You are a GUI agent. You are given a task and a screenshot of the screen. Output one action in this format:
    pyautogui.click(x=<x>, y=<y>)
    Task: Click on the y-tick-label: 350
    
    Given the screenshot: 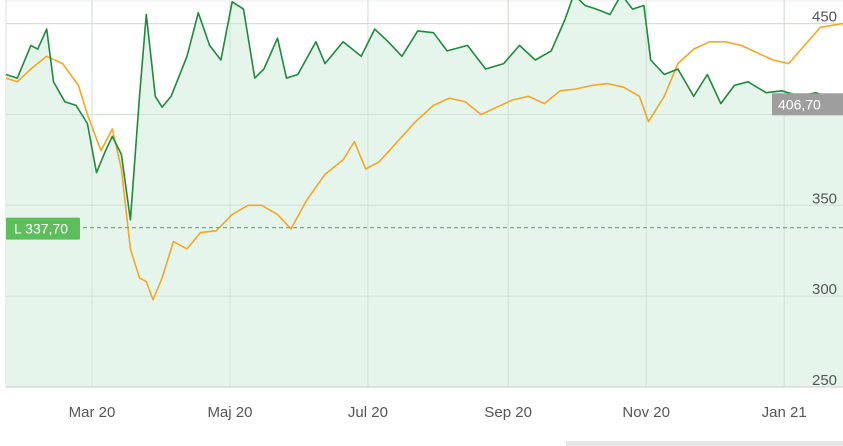 What is the action you would take?
    pyautogui.click(x=824, y=198)
    